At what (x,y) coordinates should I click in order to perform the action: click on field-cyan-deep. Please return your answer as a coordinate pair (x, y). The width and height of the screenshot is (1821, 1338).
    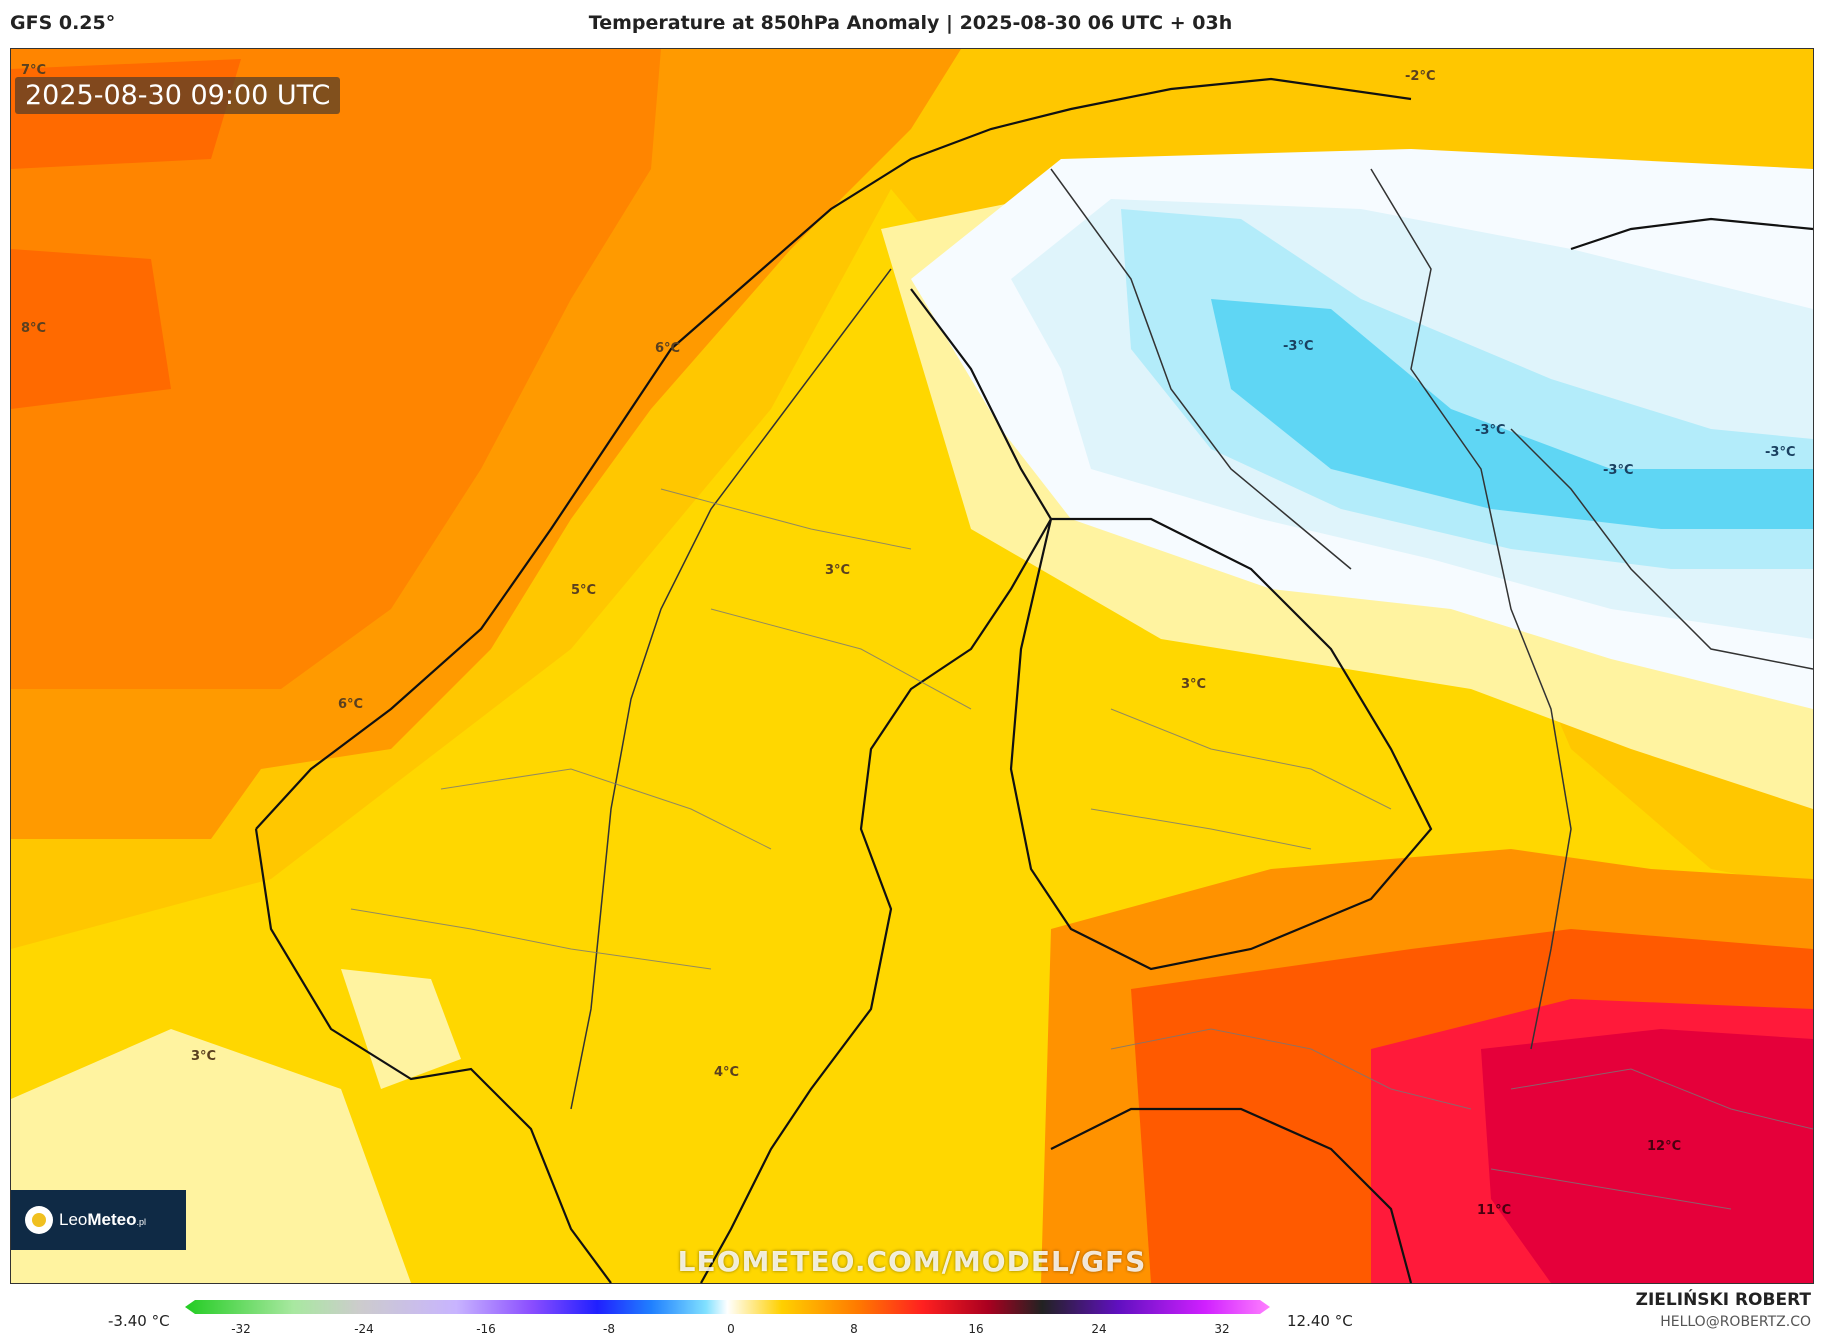
    Looking at the image, I should click on (1512, 414).